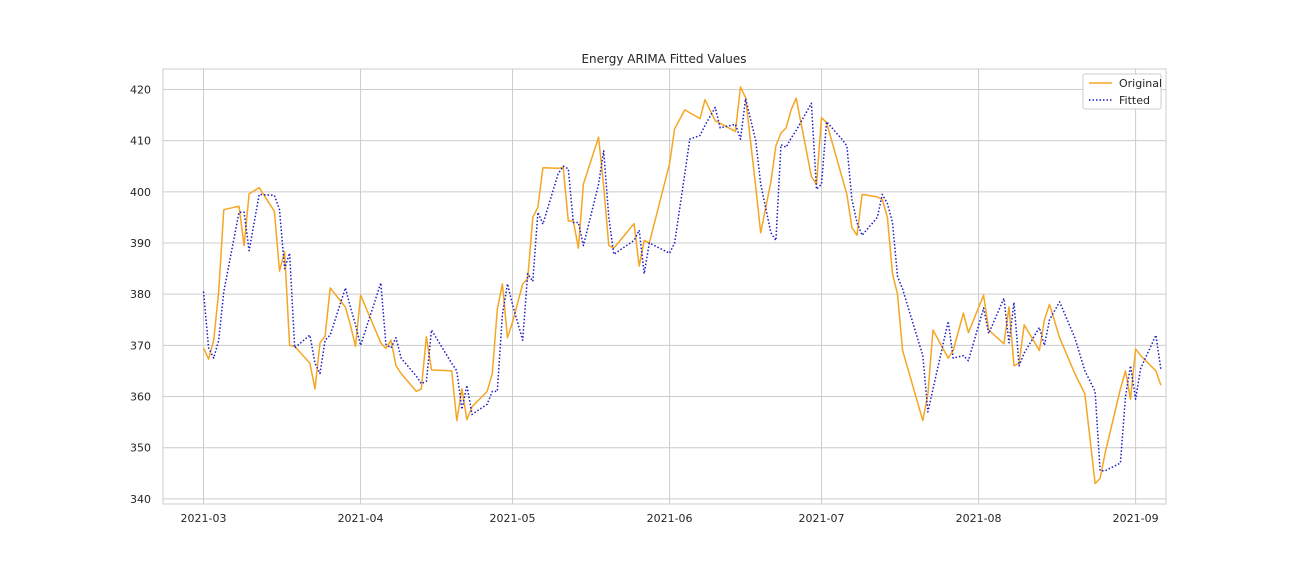 The width and height of the screenshot is (1296, 576). What do you see at coordinates (204, 518) in the screenshot?
I see `x-tick-label: 2021-03` at bounding box center [204, 518].